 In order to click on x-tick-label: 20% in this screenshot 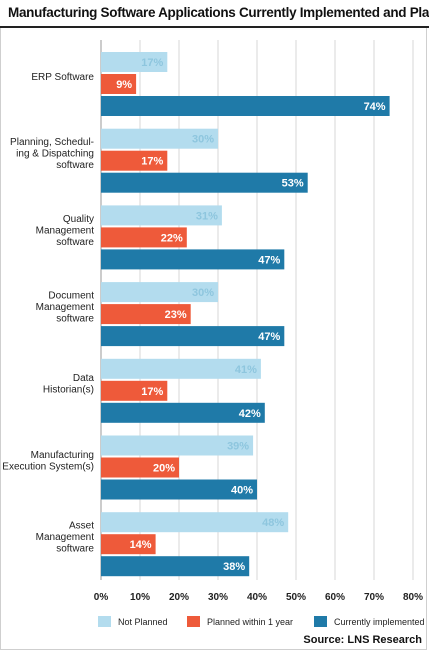, I will do `click(179, 597)`.